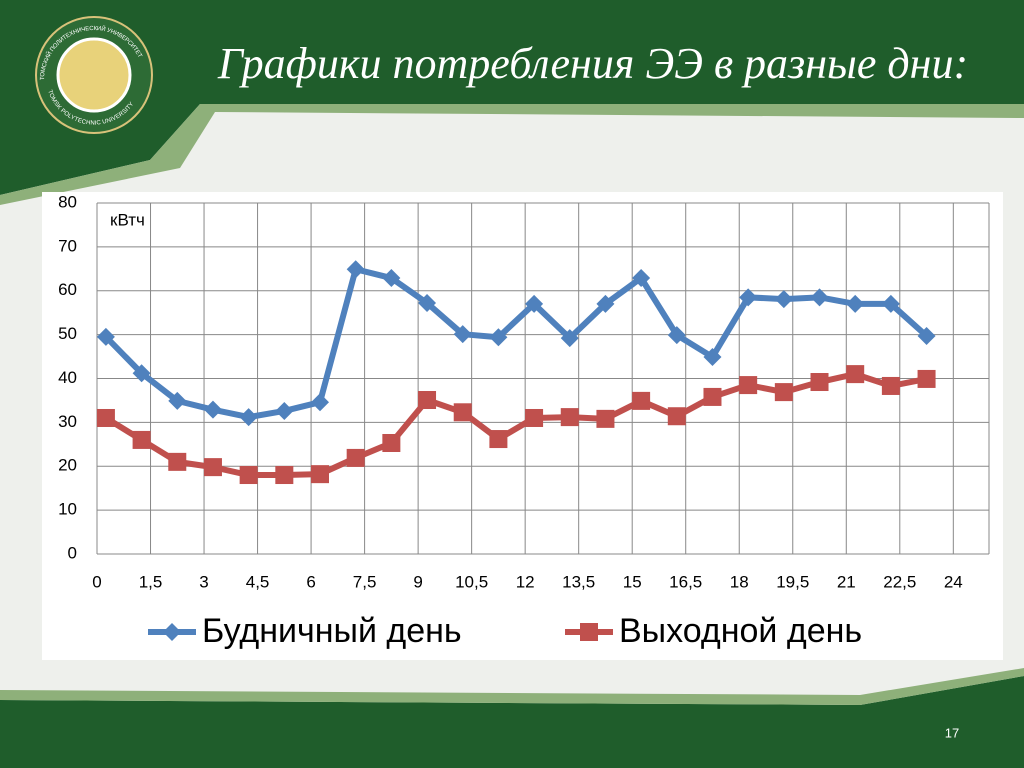 This screenshot has width=1024, height=768. Describe the element at coordinates (846, 581) in the screenshot. I see `x-tick-label: 21` at that location.